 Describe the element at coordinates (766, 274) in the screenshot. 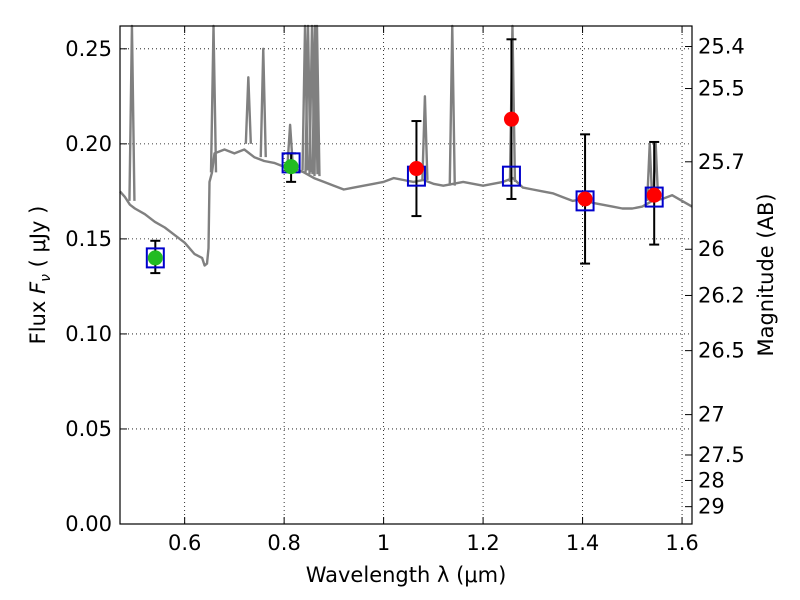

I see `y2-axis-title: Magnitude (AB)` at that location.